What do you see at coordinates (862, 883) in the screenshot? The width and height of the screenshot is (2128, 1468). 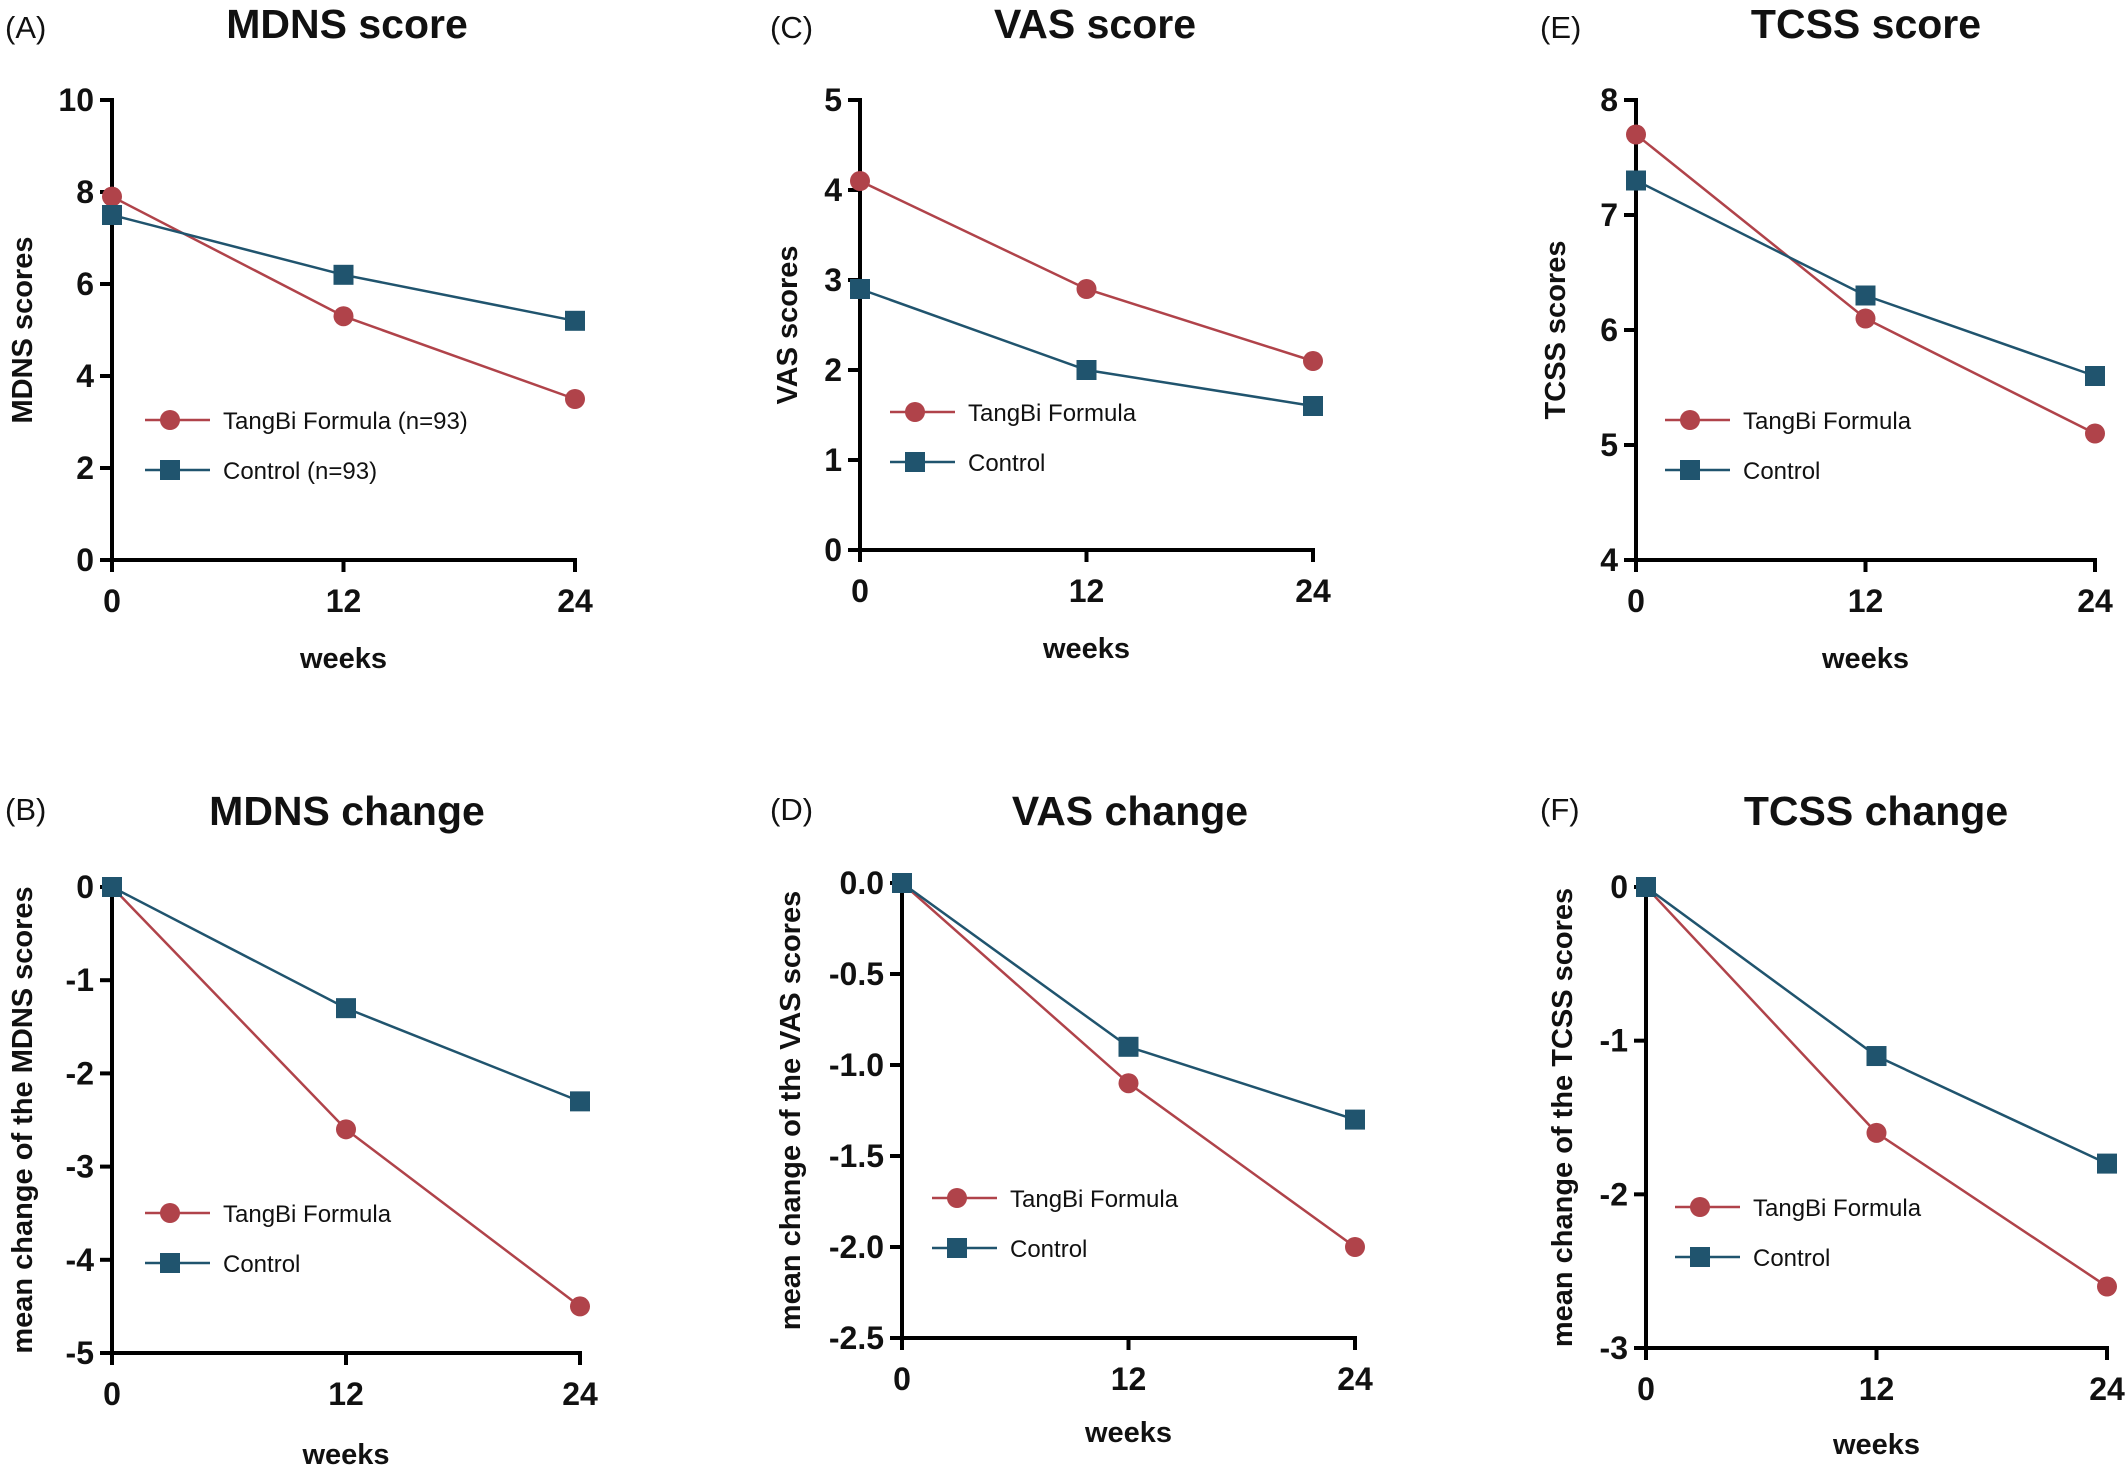 I see `y-tick-label: 0.0` at bounding box center [862, 883].